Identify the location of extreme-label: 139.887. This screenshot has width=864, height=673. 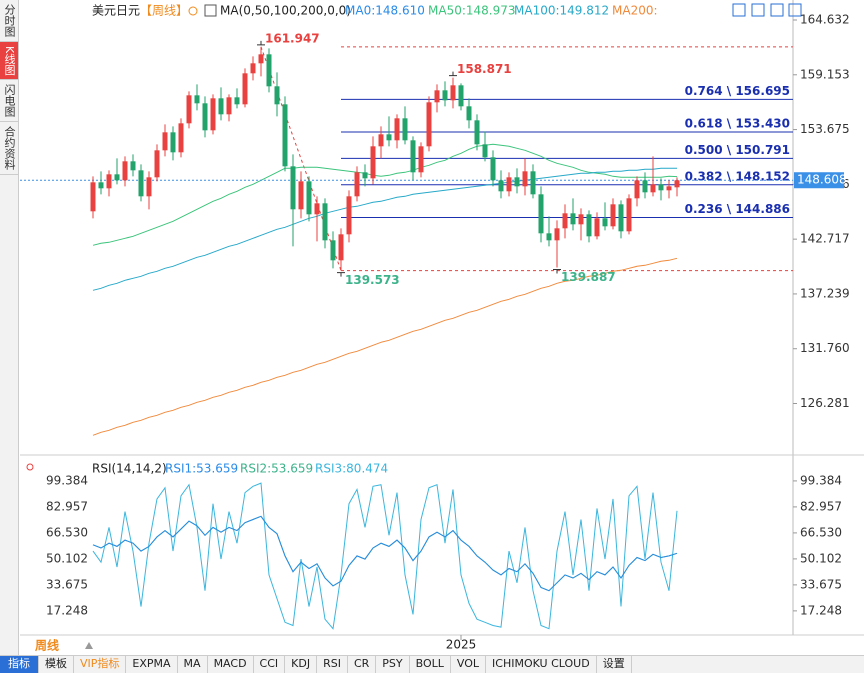
(588, 277).